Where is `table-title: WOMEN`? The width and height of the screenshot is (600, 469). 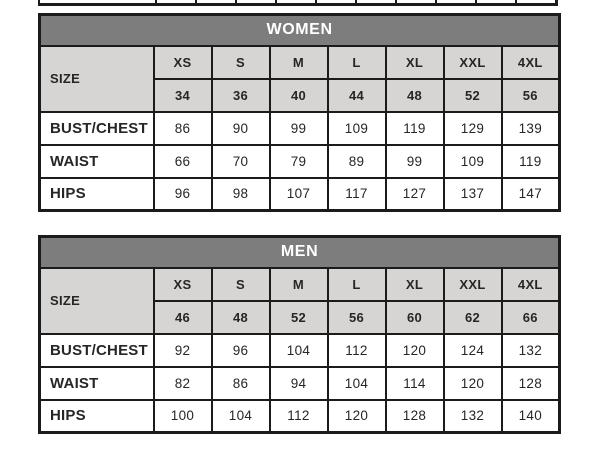
table-title: WOMEN is located at coordinates (299, 30).